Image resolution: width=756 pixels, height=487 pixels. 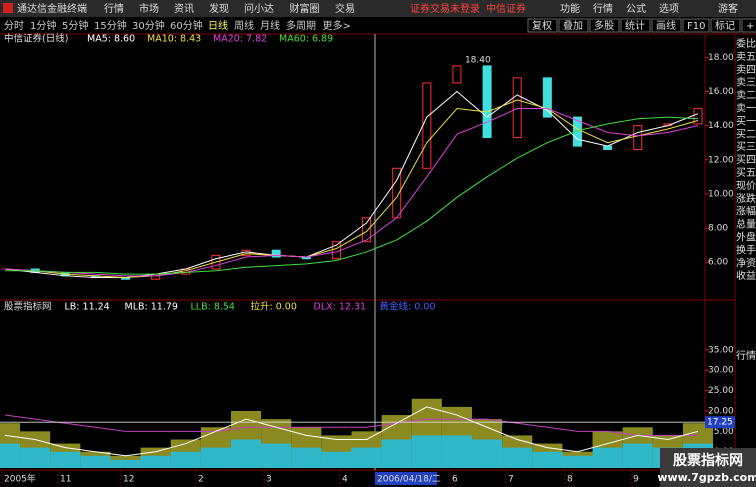 What do you see at coordinates (746, 70) in the screenshot?
I see `quote-field: 卖四` at bounding box center [746, 70].